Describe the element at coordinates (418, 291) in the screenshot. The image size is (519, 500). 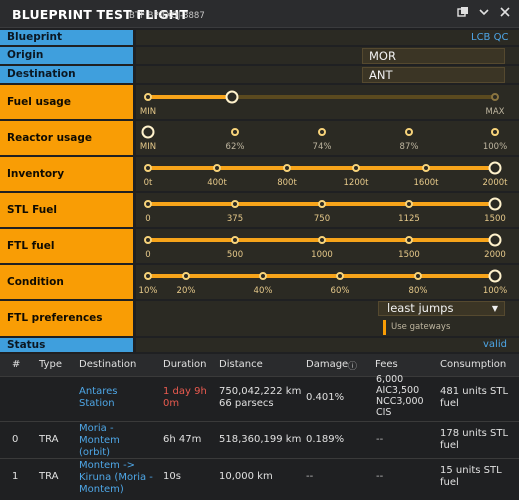
I see `condition-tick-label: 80%` at that location.